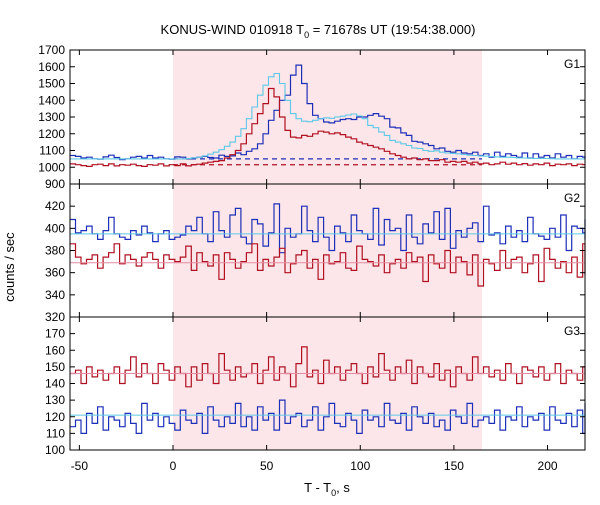 This screenshot has width=600, height=505. What do you see at coordinates (51, 84) in the screenshot?
I see `y-tick-label-g1-1500: 1500` at bounding box center [51, 84].